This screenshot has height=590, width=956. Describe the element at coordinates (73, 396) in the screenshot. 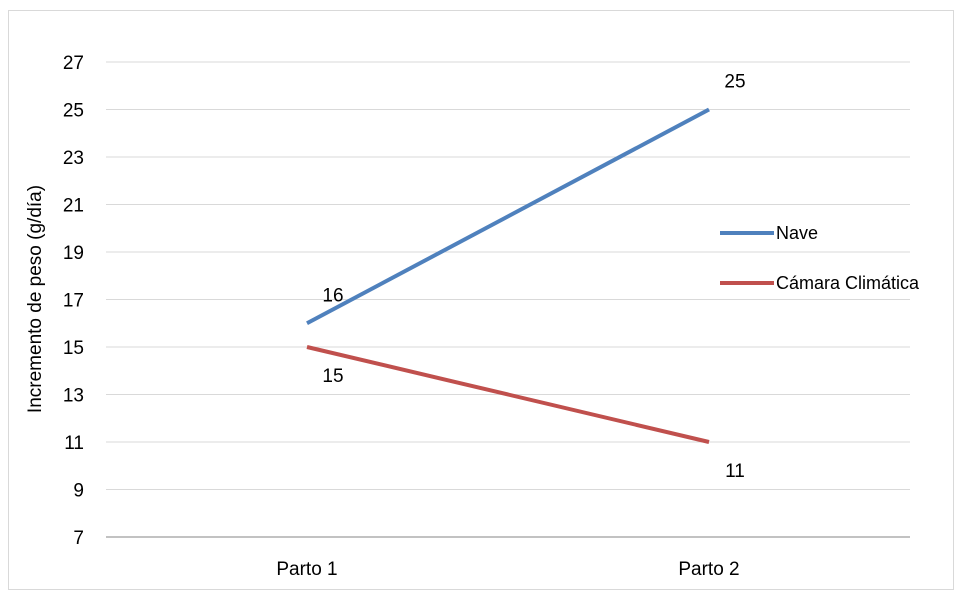

I see `y-tick-label: 13` at that location.